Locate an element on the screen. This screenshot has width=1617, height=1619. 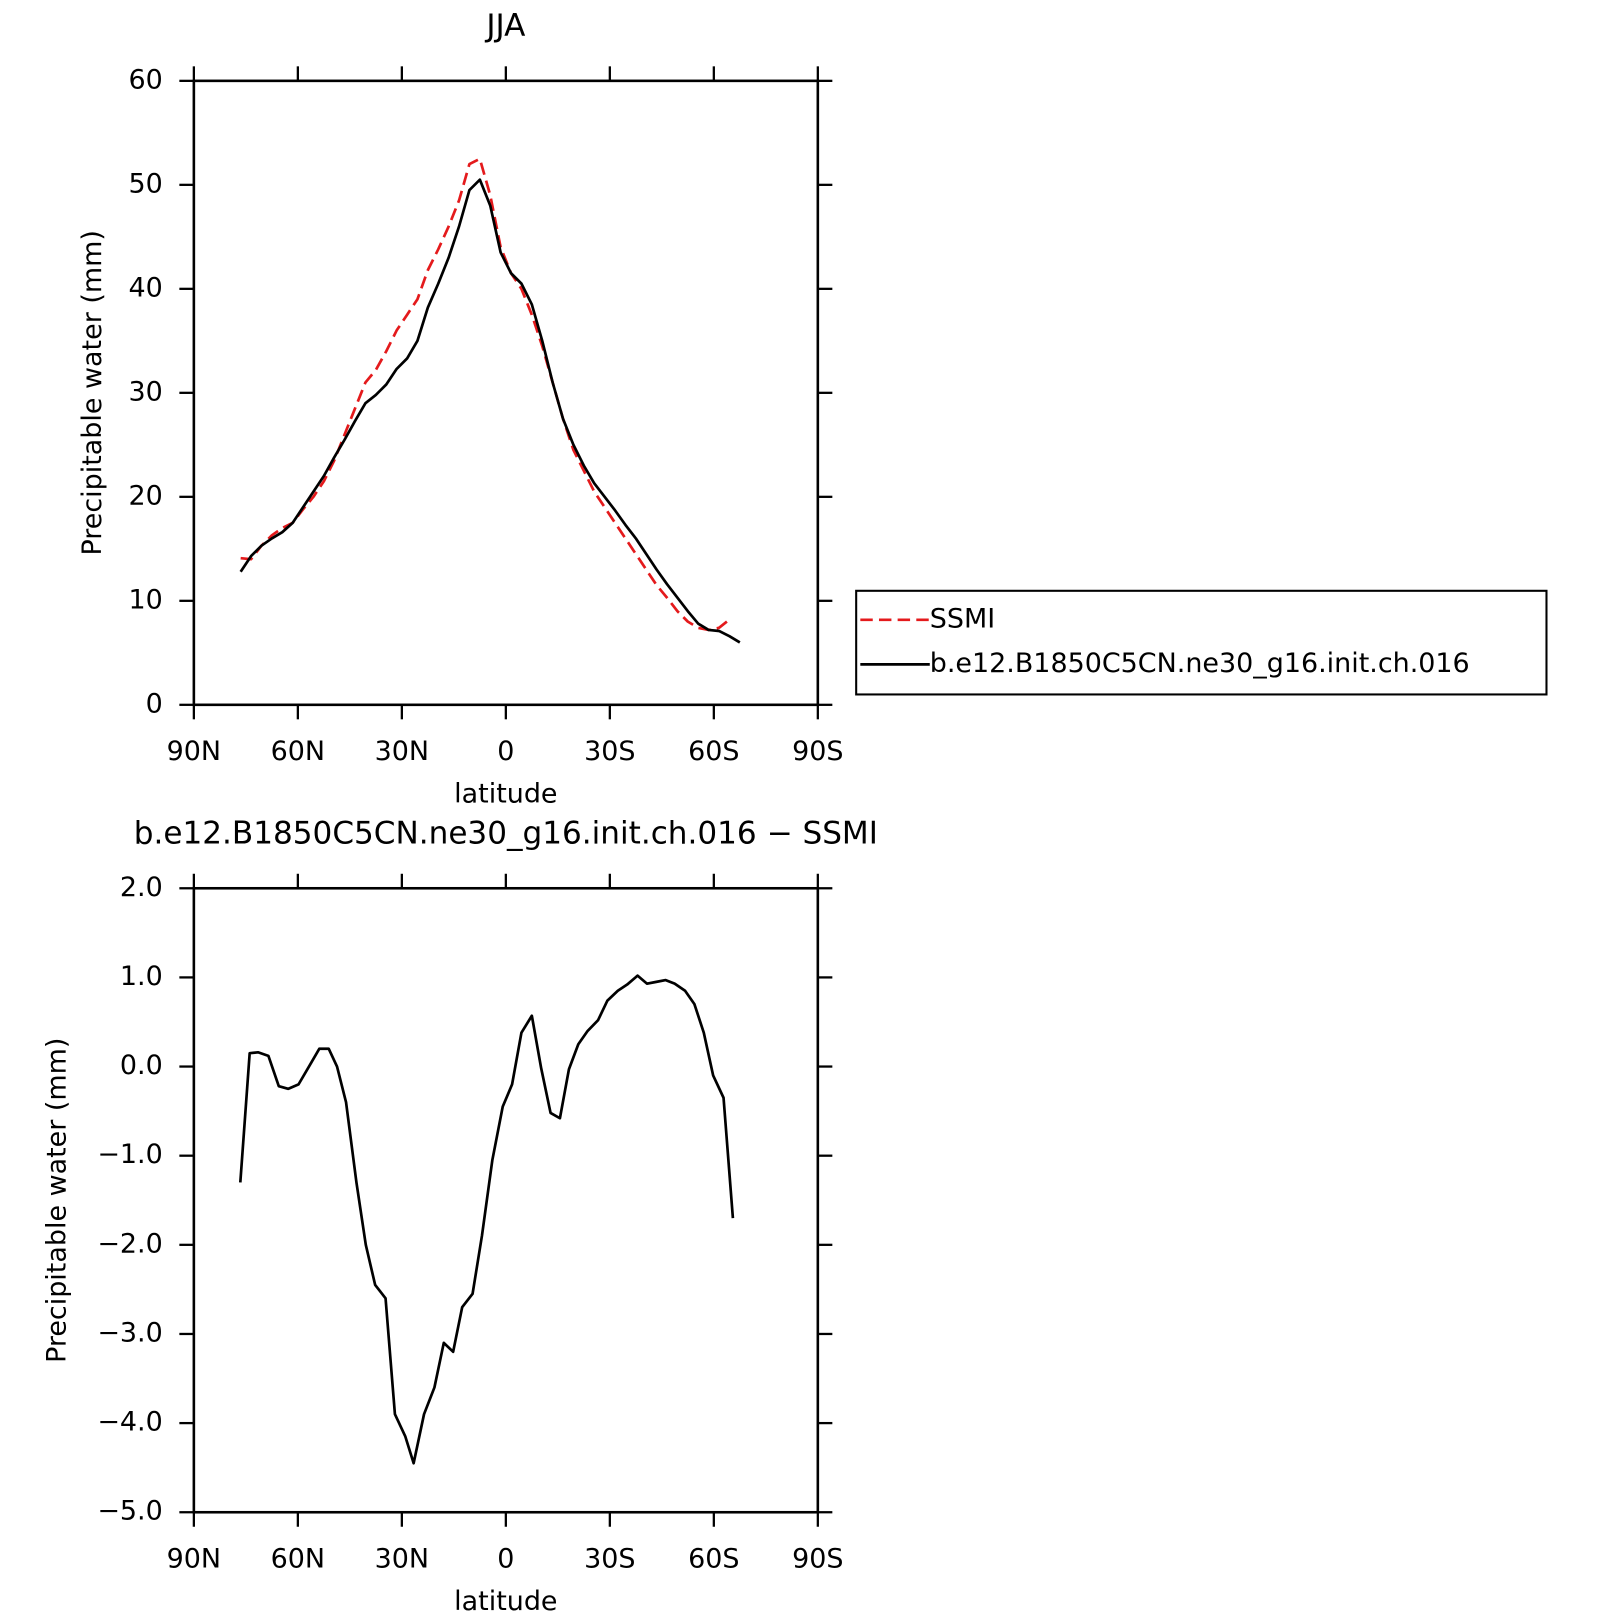
y-tick-label: 0.0 is located at coordinates (141, 1065).